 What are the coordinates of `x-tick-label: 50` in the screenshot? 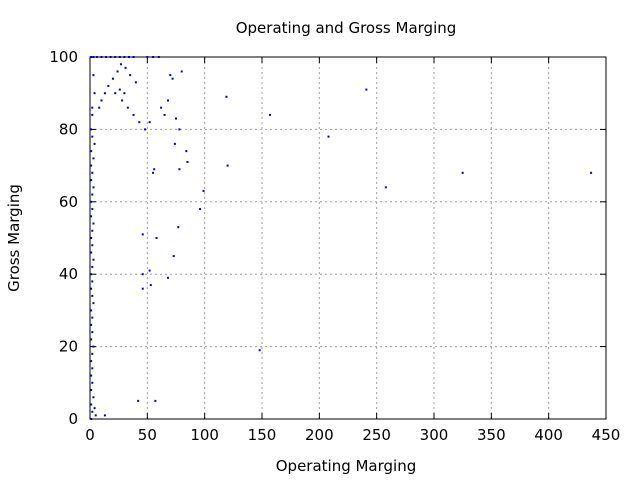 It's located at (147, 435).